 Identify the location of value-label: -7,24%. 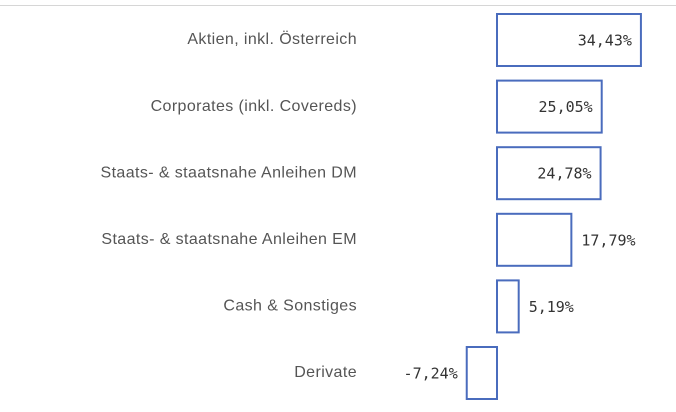
(431, 374).